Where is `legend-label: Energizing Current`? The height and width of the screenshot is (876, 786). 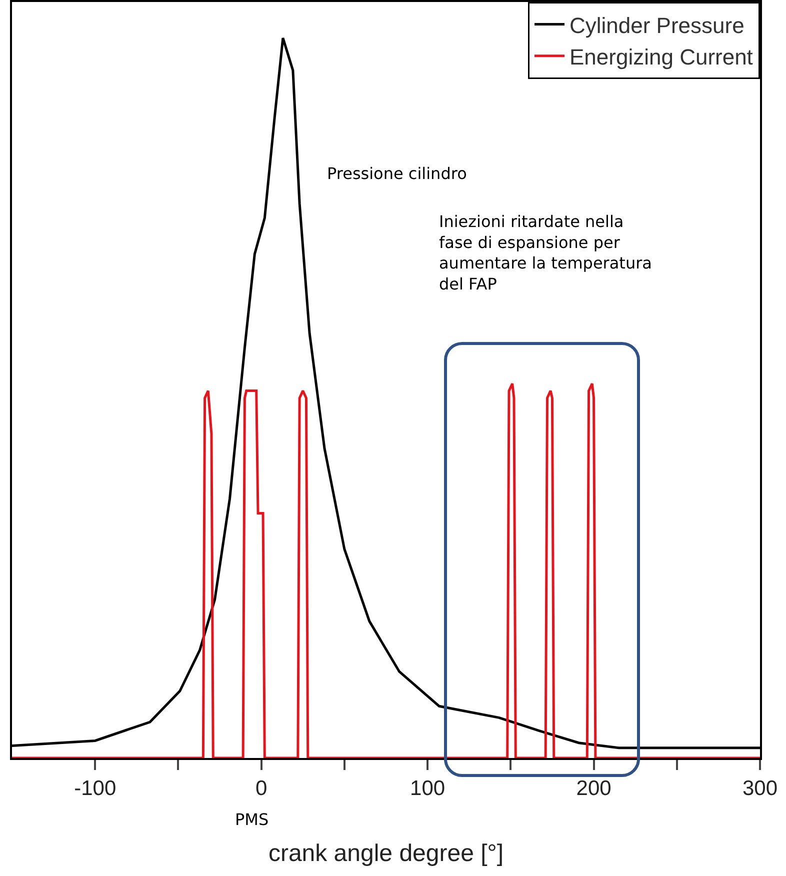
legend-label: Energizing Current is located at coordinates (661, 57).